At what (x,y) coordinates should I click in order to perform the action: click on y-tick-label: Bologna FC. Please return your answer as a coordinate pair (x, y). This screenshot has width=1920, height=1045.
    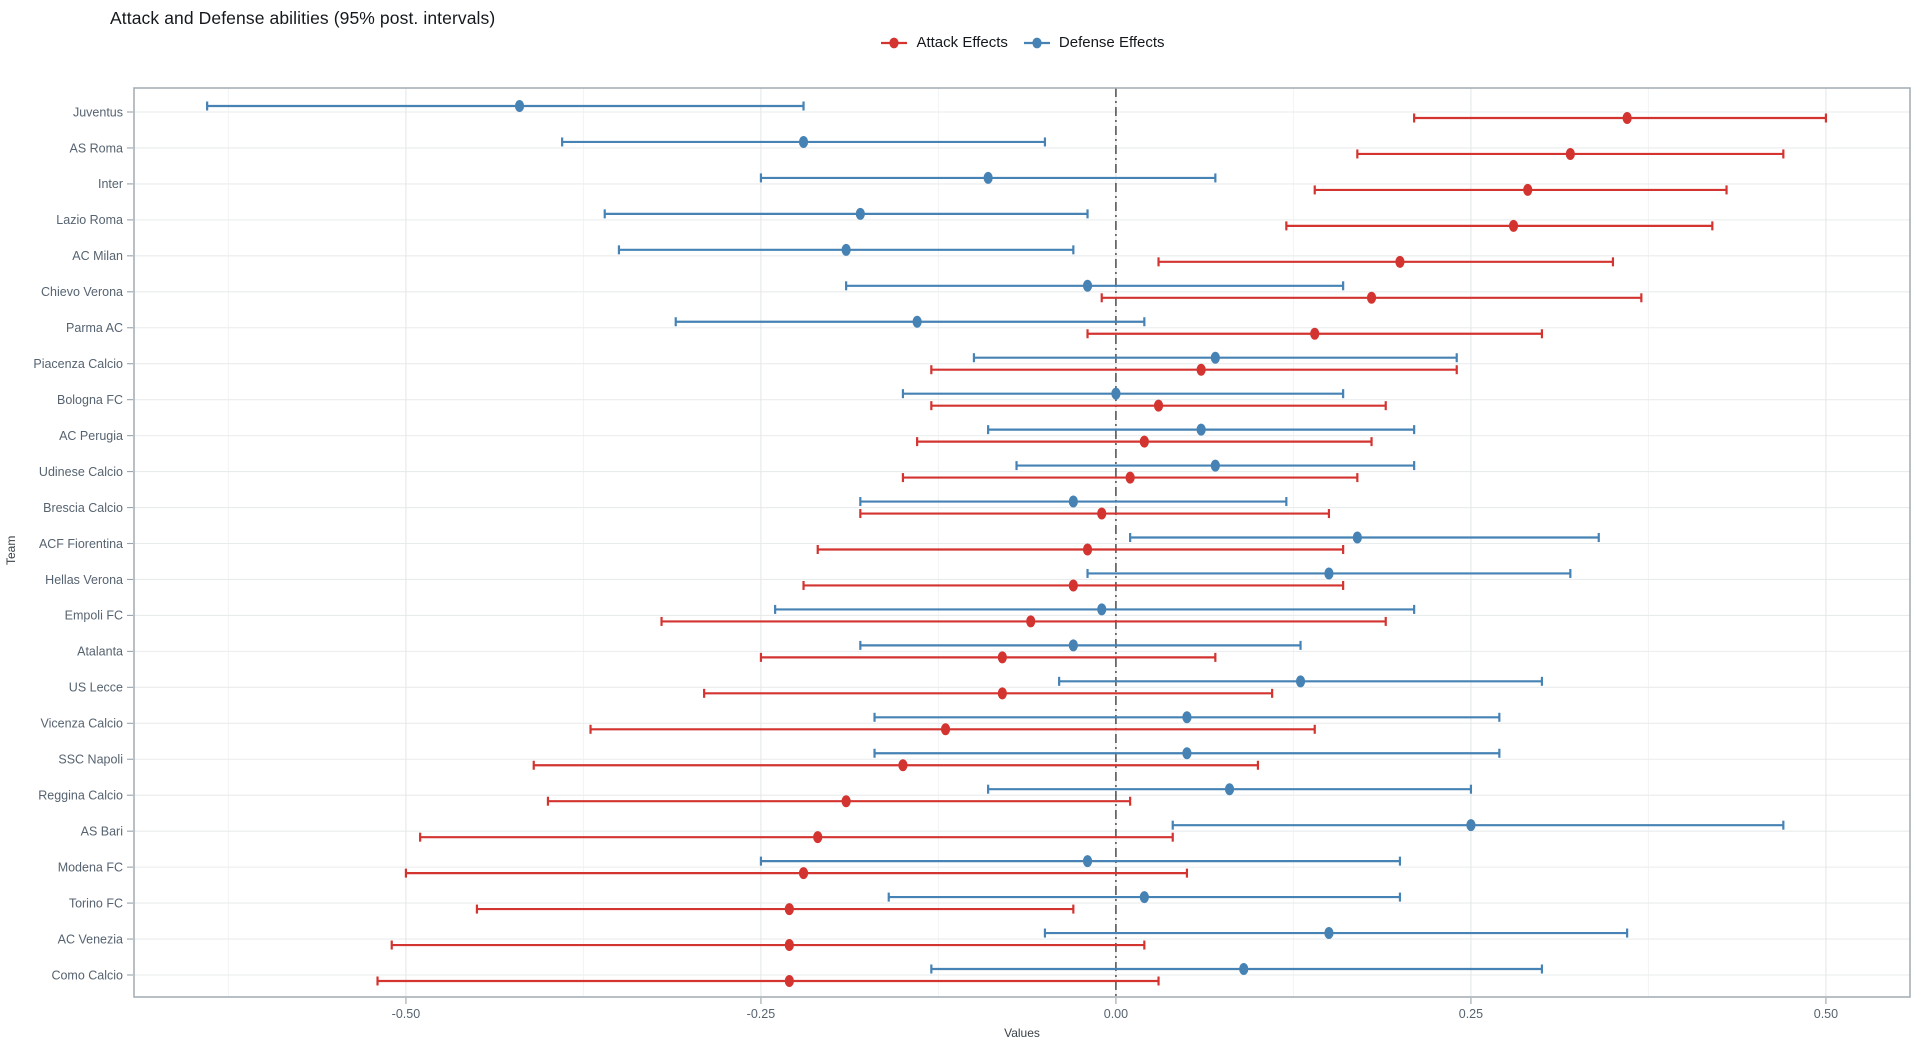
    Looking at the image, I should click on (90, 400).